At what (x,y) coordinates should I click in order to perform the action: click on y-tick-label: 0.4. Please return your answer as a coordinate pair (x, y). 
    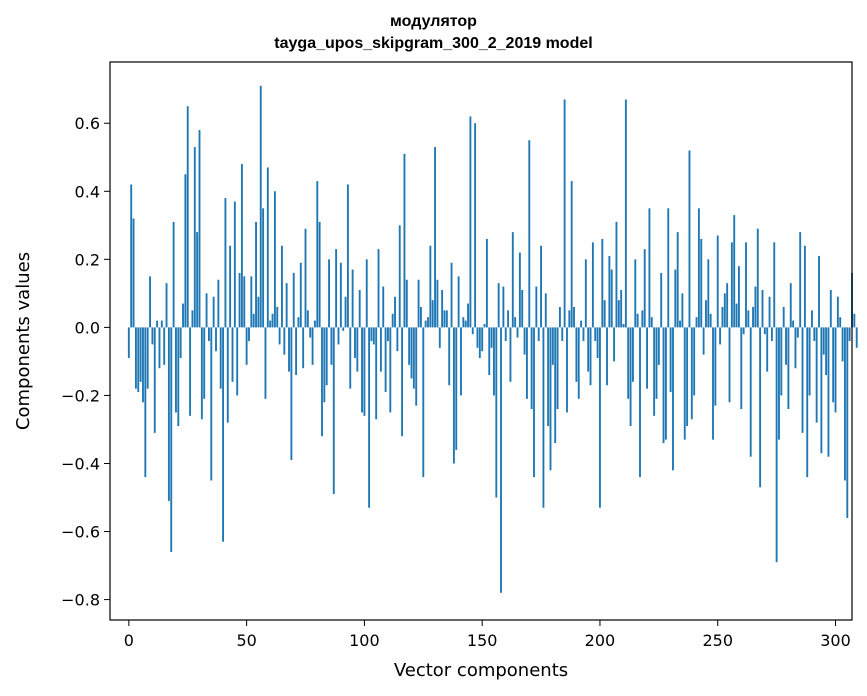
    Looking at the image, I should click on (87, 191).